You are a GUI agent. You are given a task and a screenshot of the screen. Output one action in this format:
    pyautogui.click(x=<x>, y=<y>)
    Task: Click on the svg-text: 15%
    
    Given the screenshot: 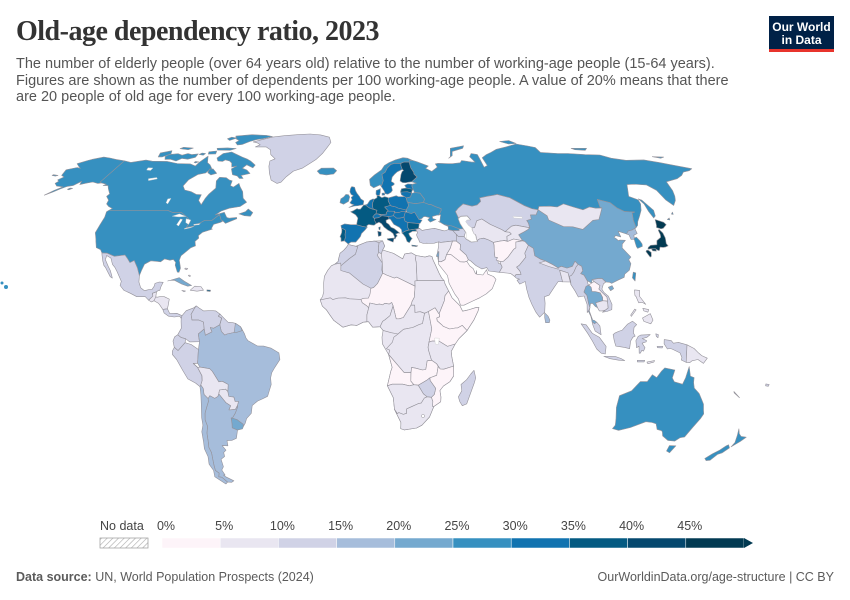 What is the action you would take?
    pyautogui.click(x=340, y=526)
    